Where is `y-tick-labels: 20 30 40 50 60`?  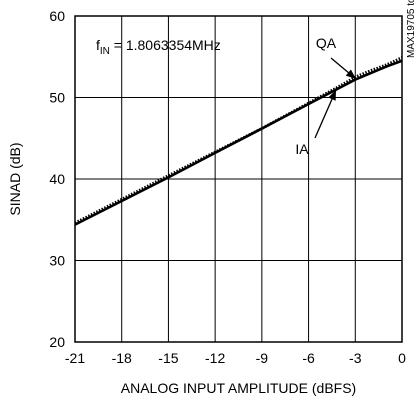
y-tick-labels: 20 30 40 50 60 is located at coordinates (57, 179).